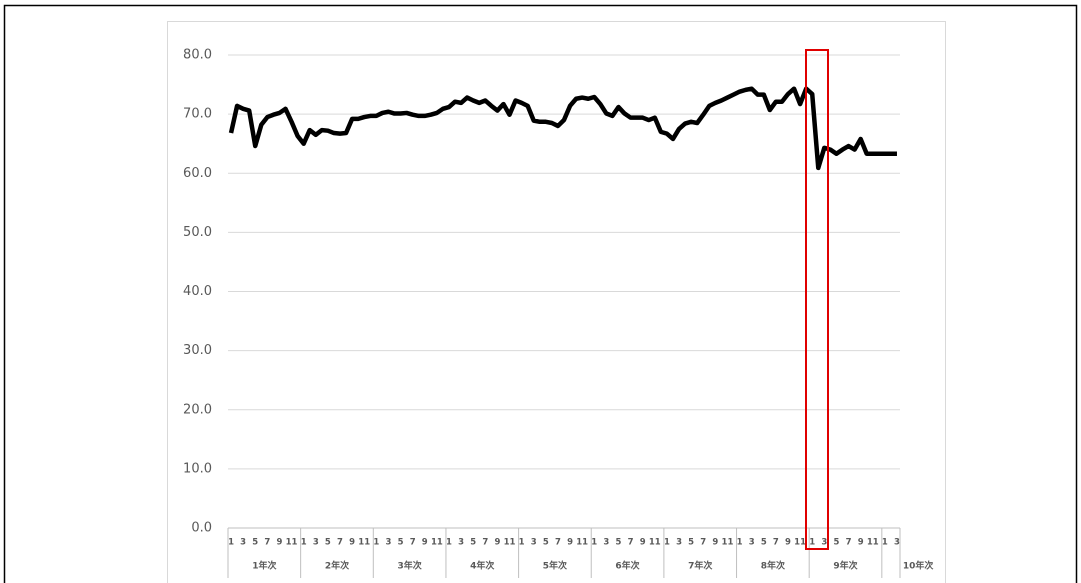  Describe the element at coordinates (264, 566) in the screenshot. I see `group-label: 1年次` at that location.